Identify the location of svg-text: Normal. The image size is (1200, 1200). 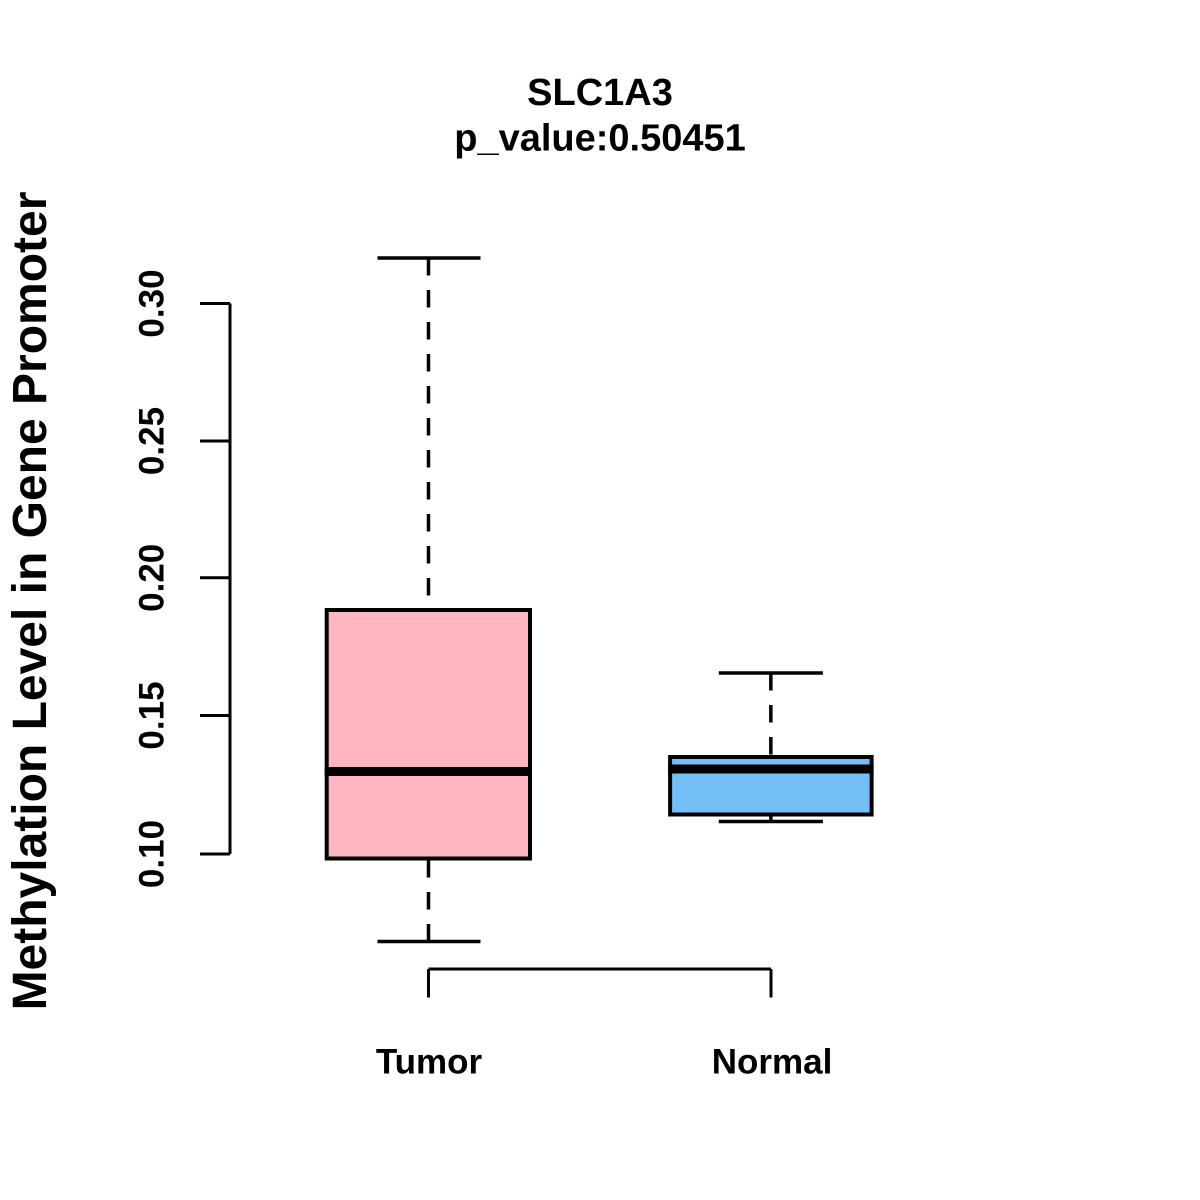
(772, 1061).